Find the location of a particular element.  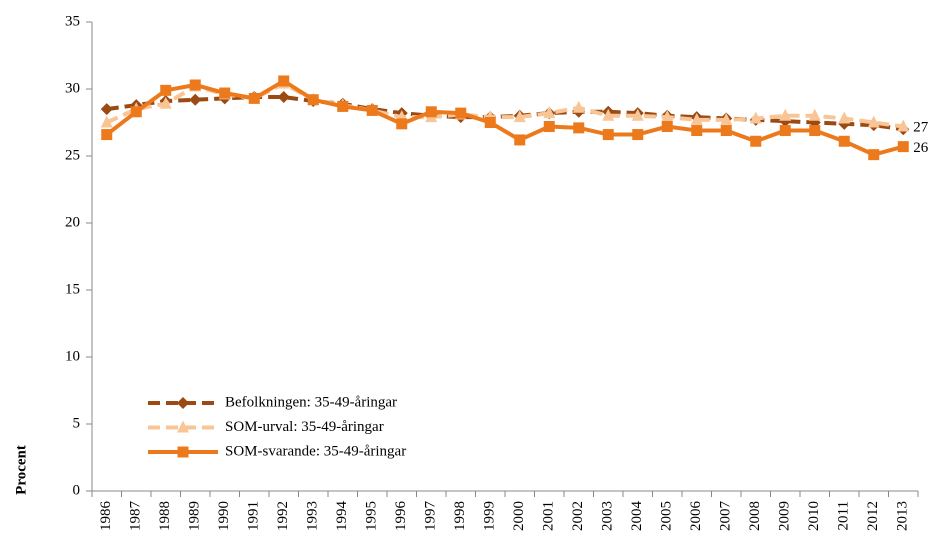

y-axis-label: Procent is located at coordinates (21, 470).